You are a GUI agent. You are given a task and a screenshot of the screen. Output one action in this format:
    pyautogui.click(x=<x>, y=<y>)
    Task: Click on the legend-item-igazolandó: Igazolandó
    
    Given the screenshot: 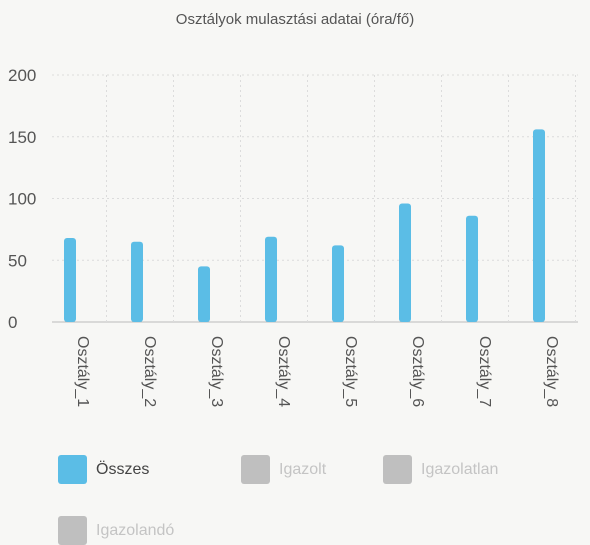 What is the action you would take?
    pyautogui.click(x=116, y=530)
    